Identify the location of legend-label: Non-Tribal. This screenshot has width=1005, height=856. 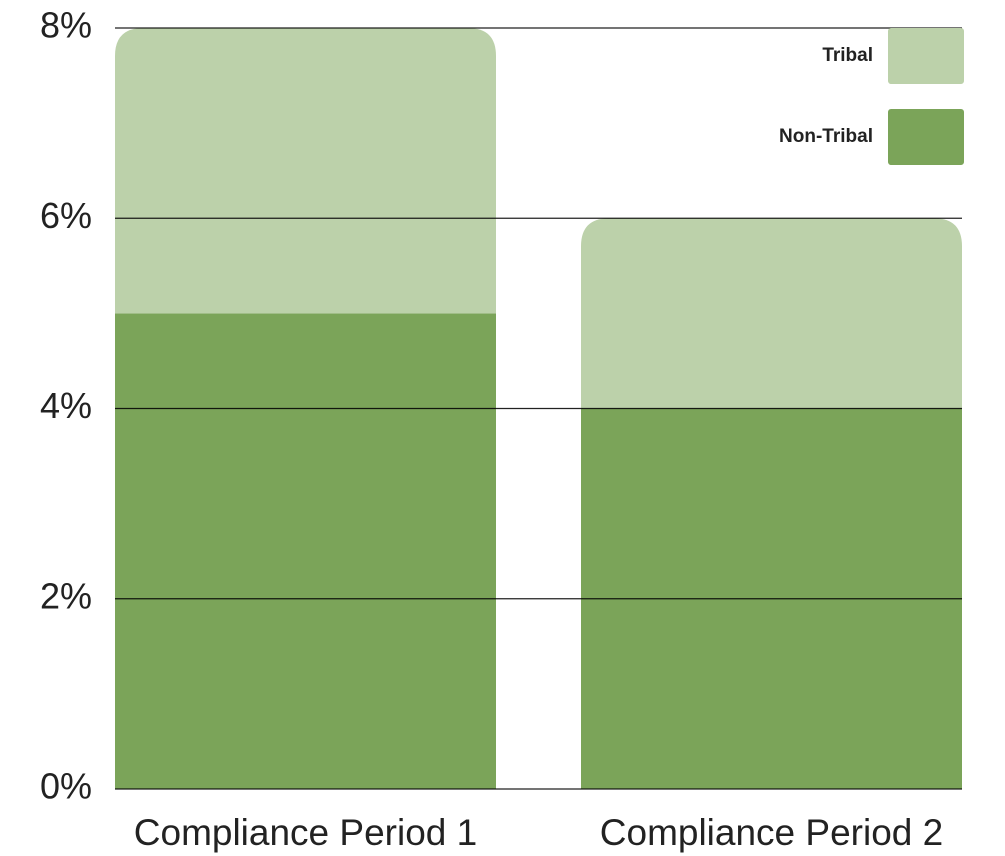
(826, 136).